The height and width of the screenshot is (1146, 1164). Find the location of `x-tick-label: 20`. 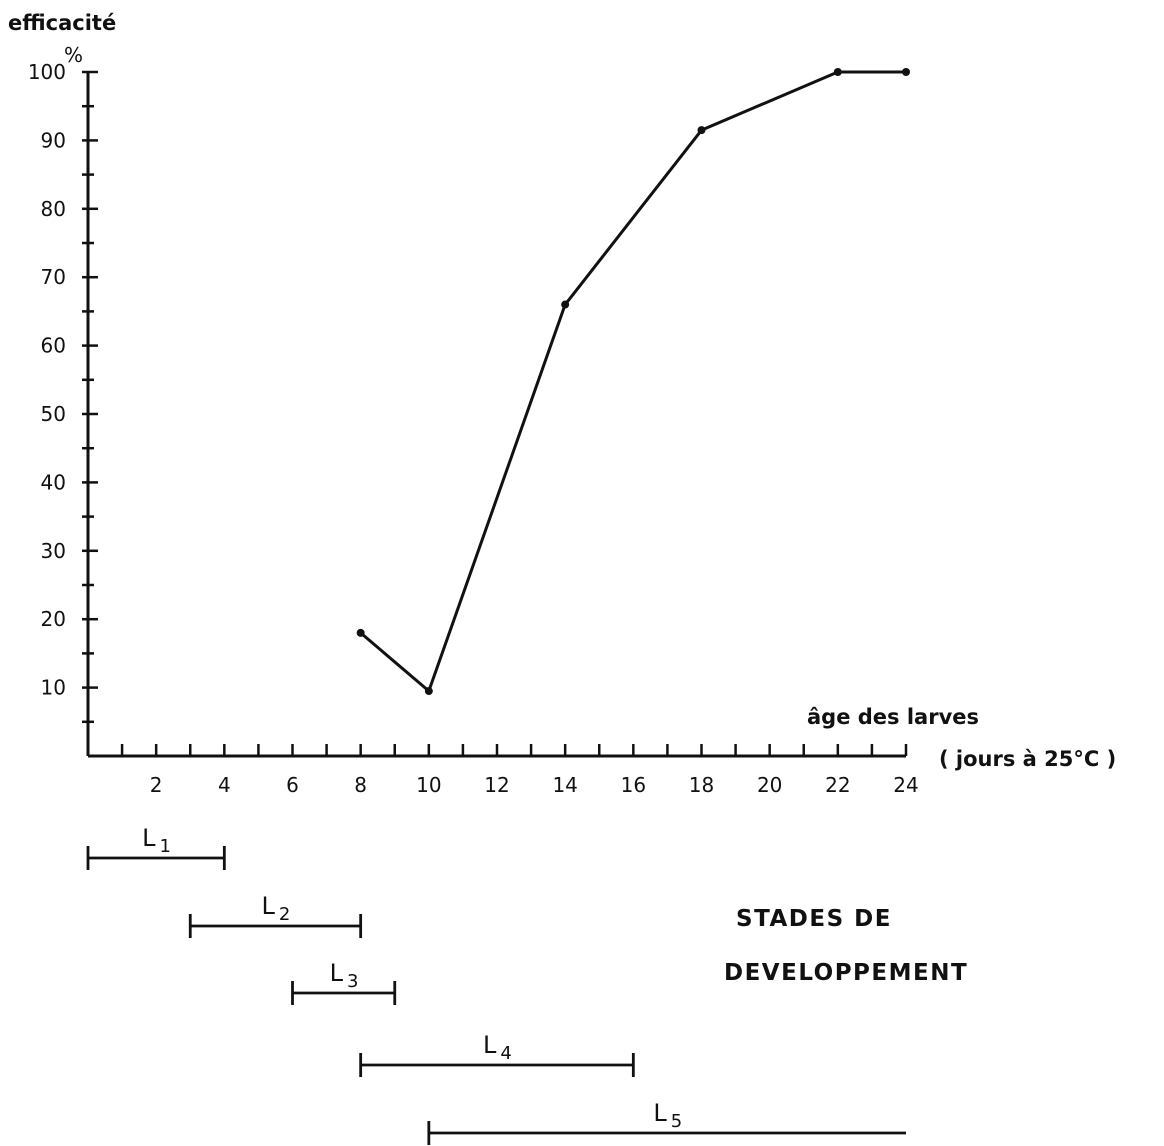

x-tick-label: 20 is located at coordinates (769, 785).